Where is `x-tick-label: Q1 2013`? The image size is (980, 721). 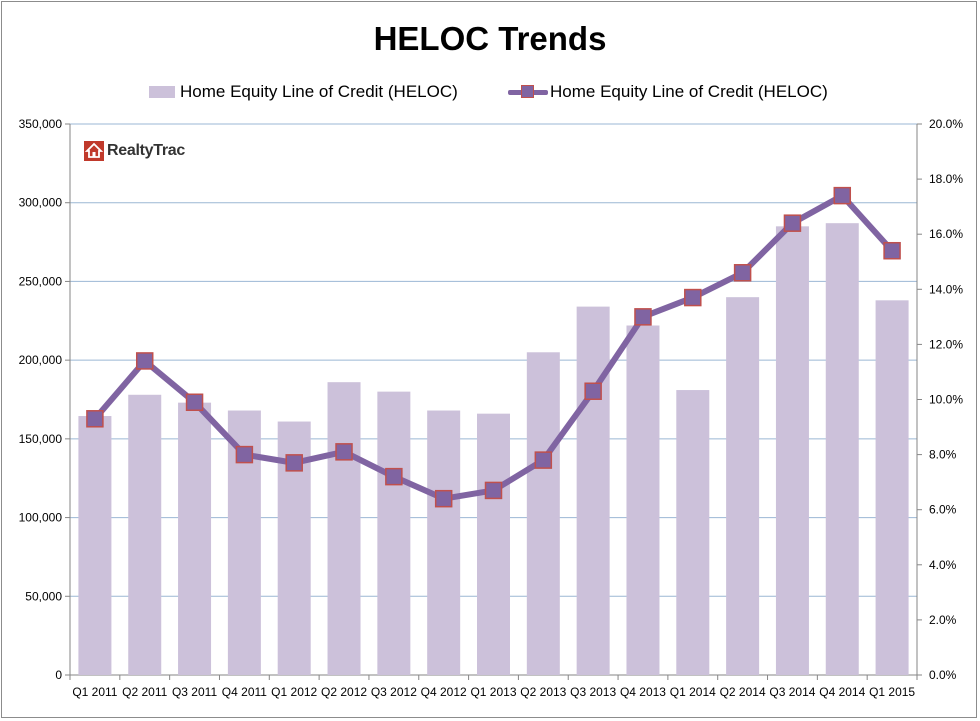 x-tick-label: Q1 2013 is located at coordinates (493, 692).